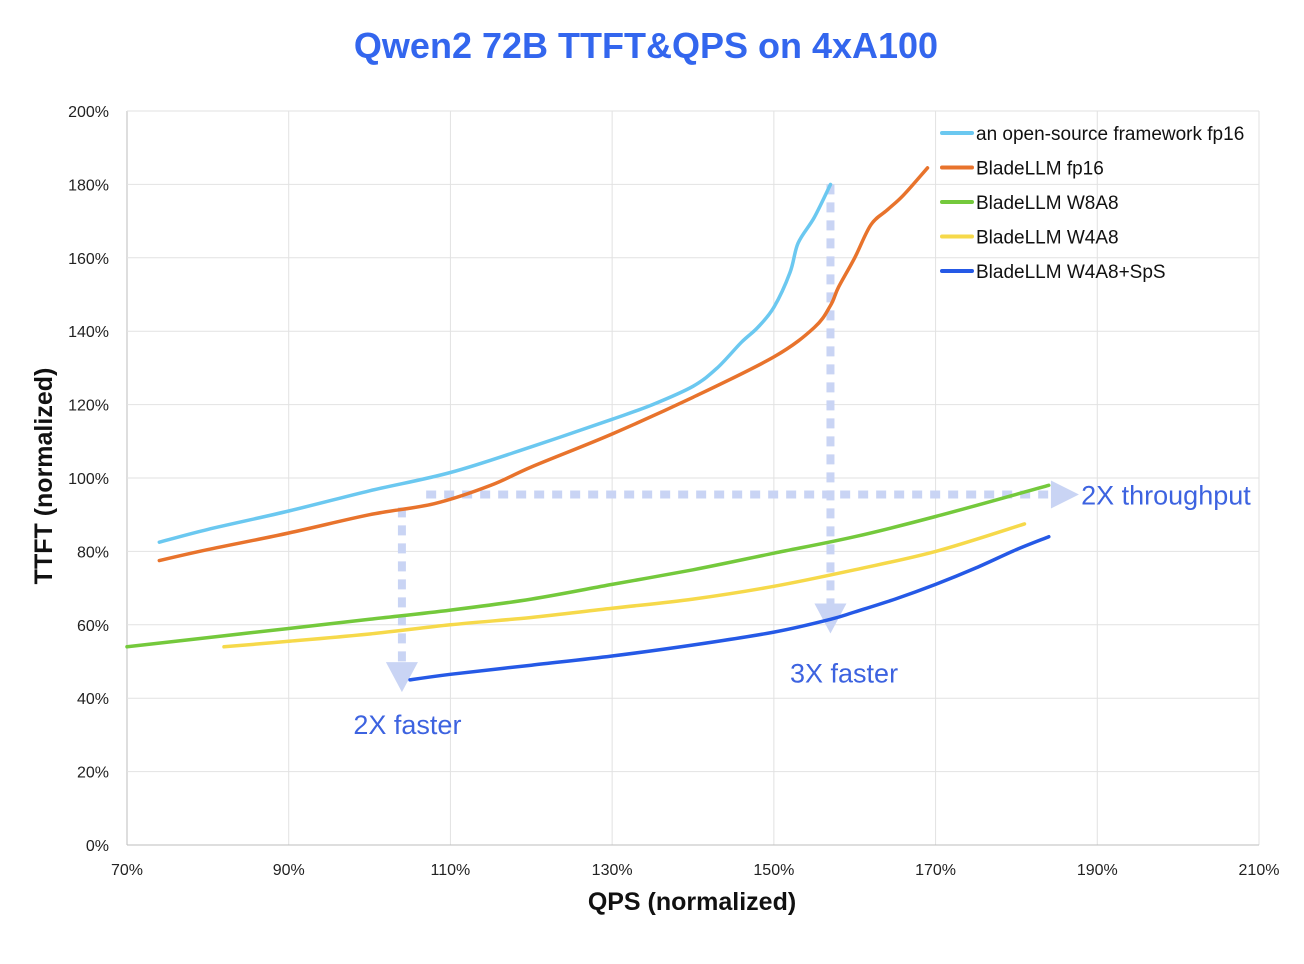  I want to click on y-tick-label: 40%, so click(93, 699).